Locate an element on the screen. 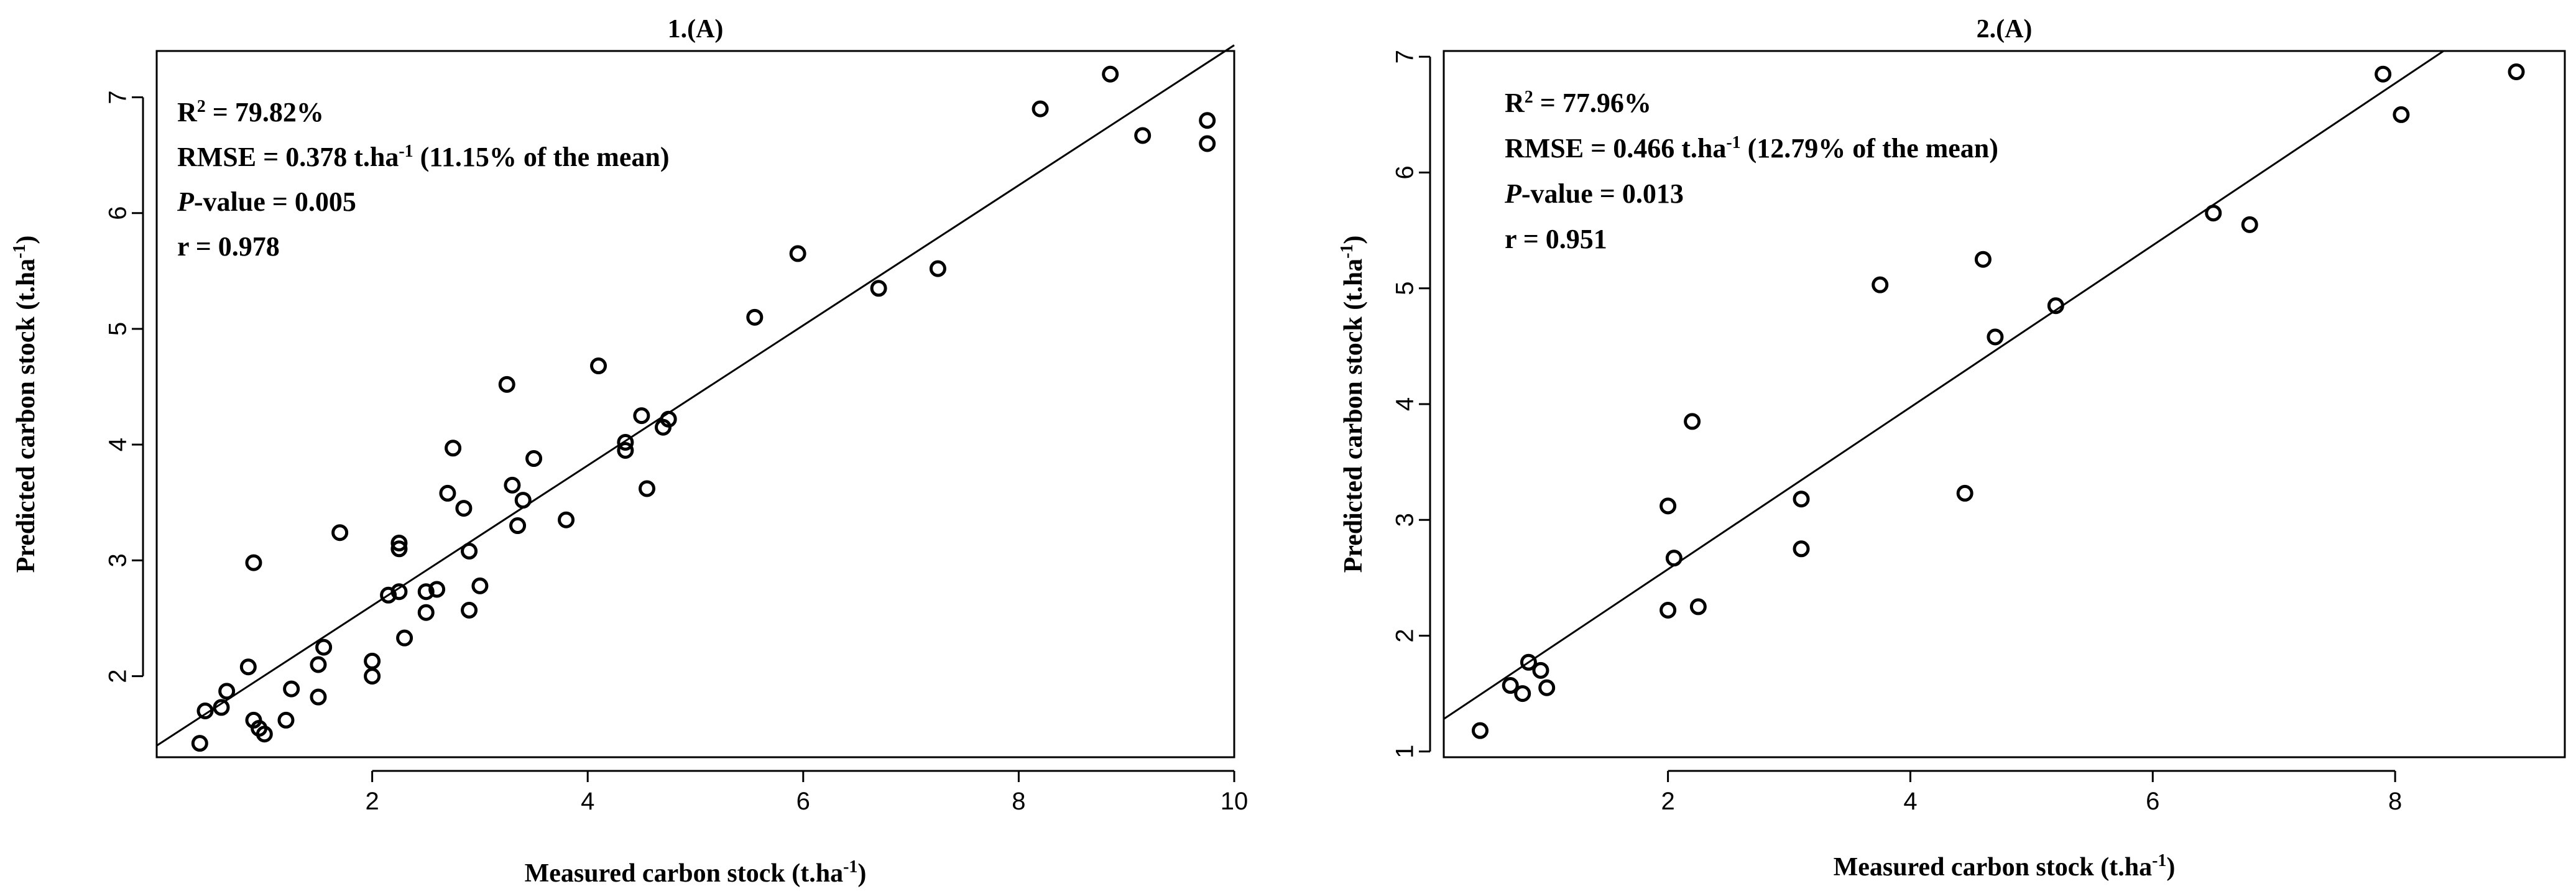 The width and height of the screenshot is (2576, 894). chart-title: 1.(A) is located at coordinates (696, 29).